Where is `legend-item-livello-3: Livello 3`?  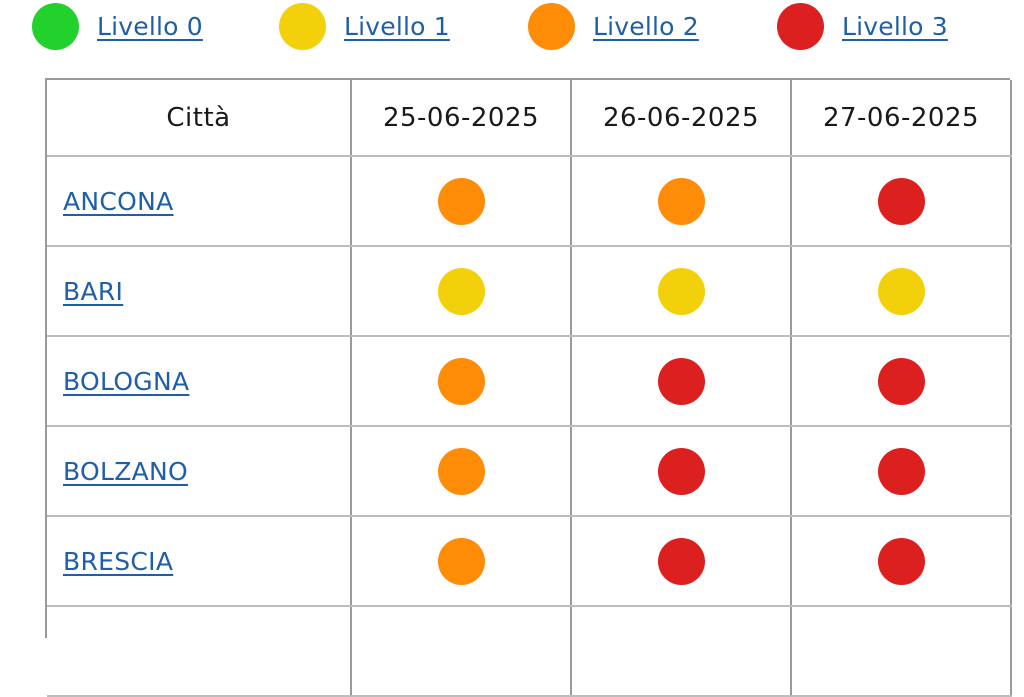 legend-item-livello-3: Livello 3 is located at coordinates (862, 26).